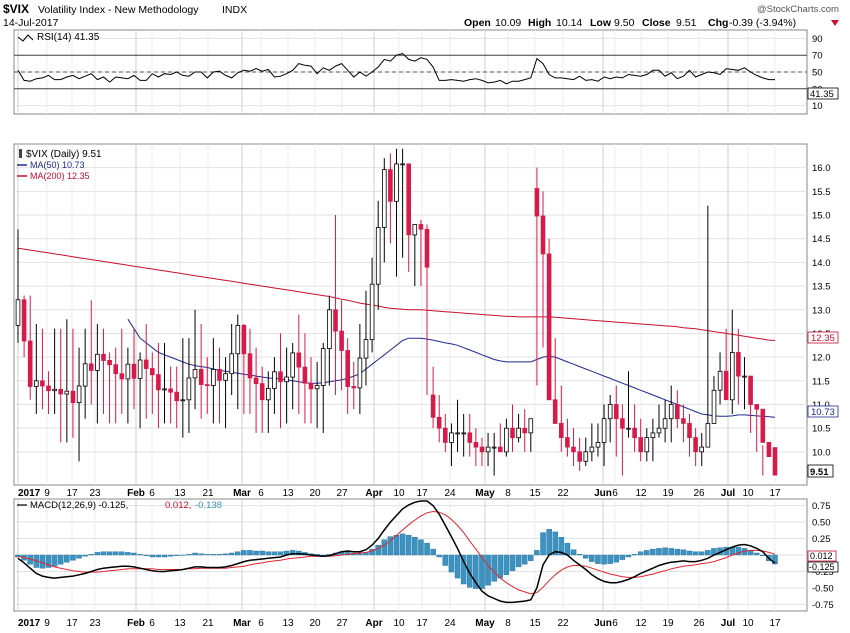  I want to click on x-axis-label: Feb, so click(136, 493).